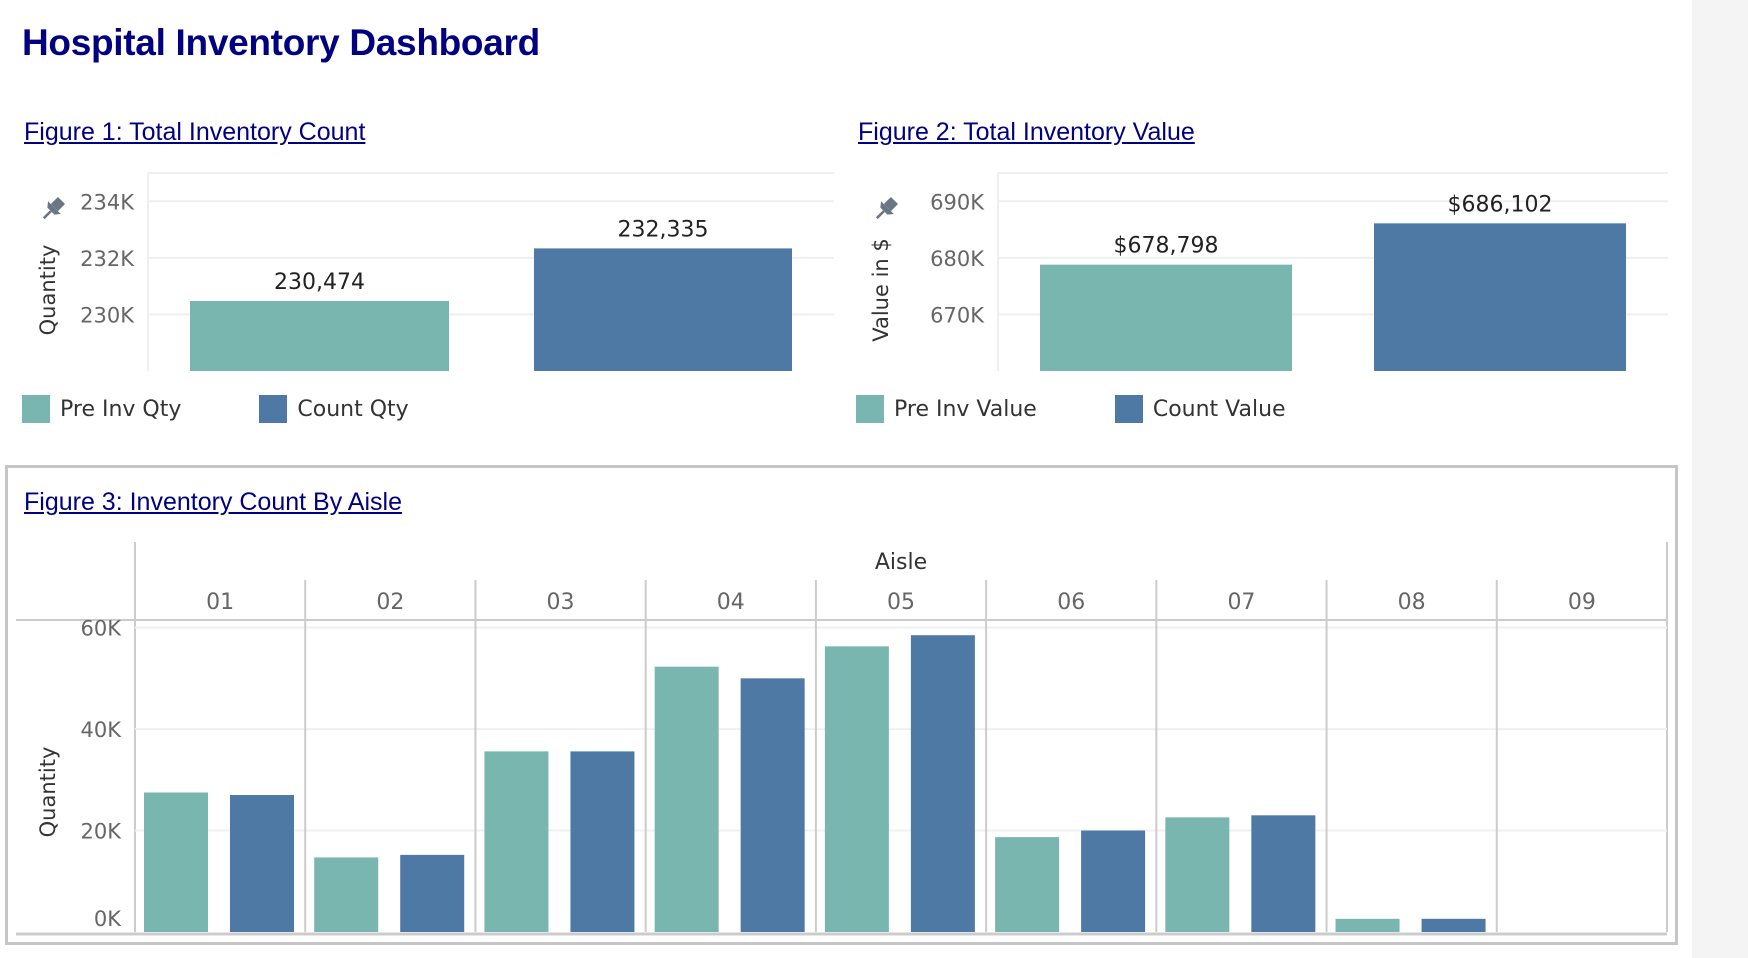 This screenshot has width=1748, height=958. What do you see at coordinates (1500, 297) in the screenshot?
I see `bar-count-value` at bounding box center [1500, 297].